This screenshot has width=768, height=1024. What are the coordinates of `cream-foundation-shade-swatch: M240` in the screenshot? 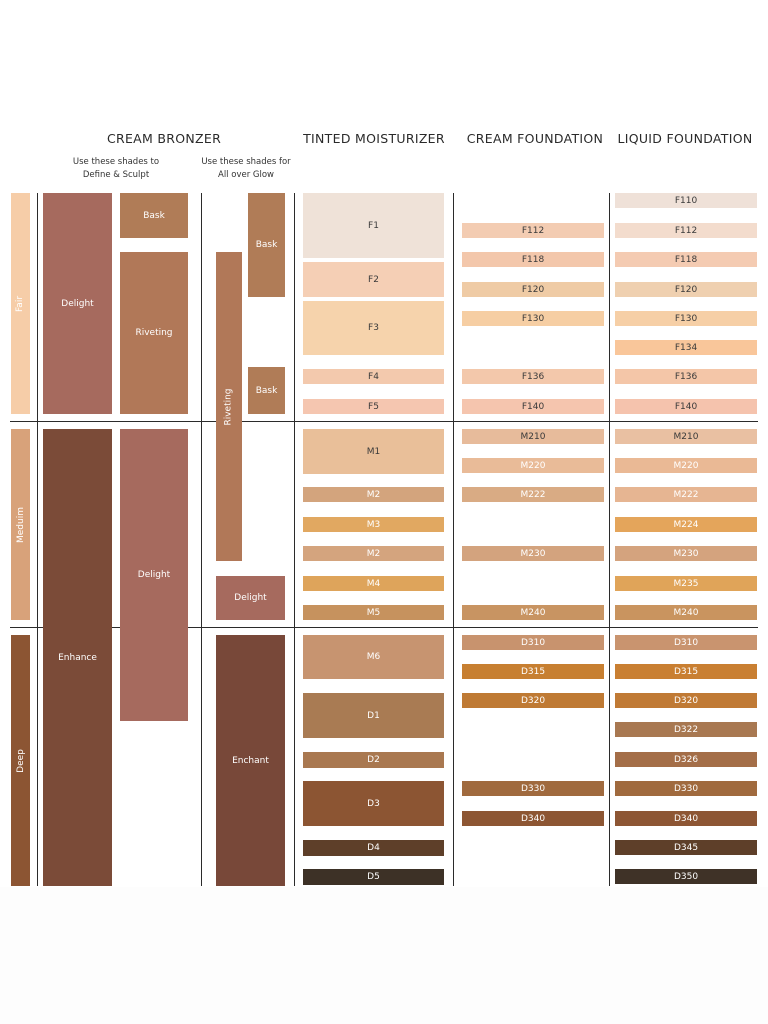 It's located at (533, 612).